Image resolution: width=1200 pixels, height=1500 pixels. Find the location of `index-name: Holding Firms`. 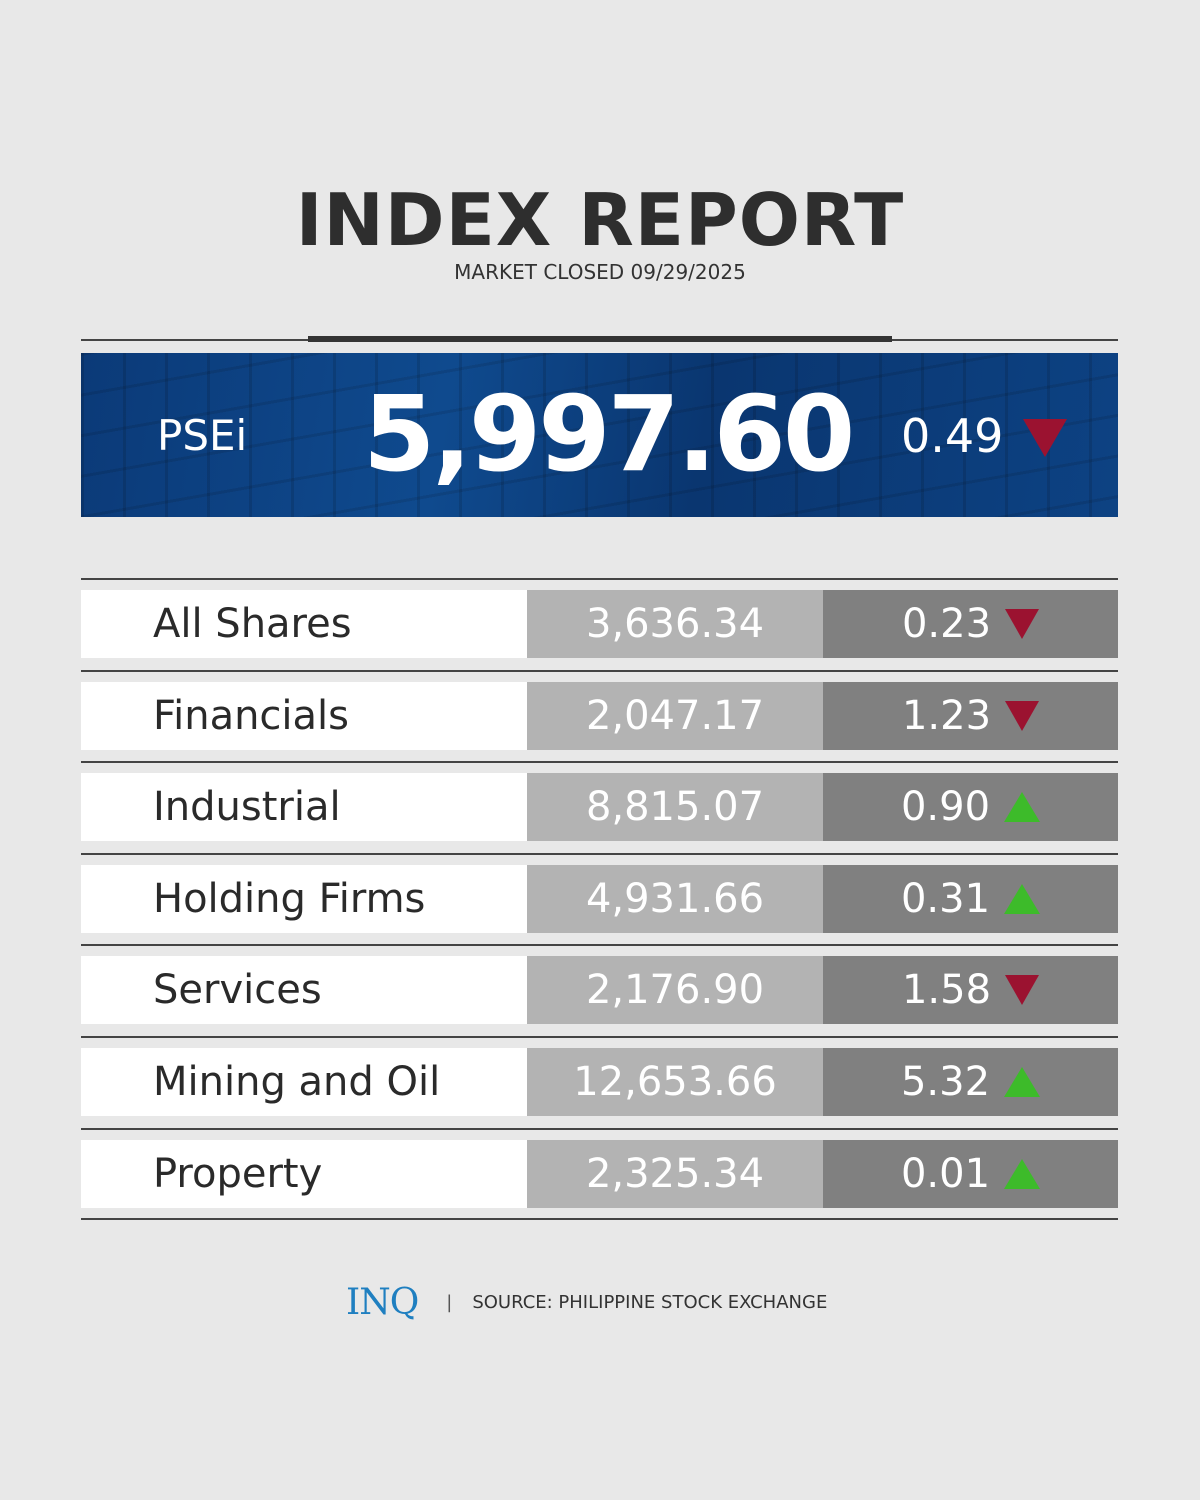

index-name: Holding Firms is located at coordinates (304, 898).